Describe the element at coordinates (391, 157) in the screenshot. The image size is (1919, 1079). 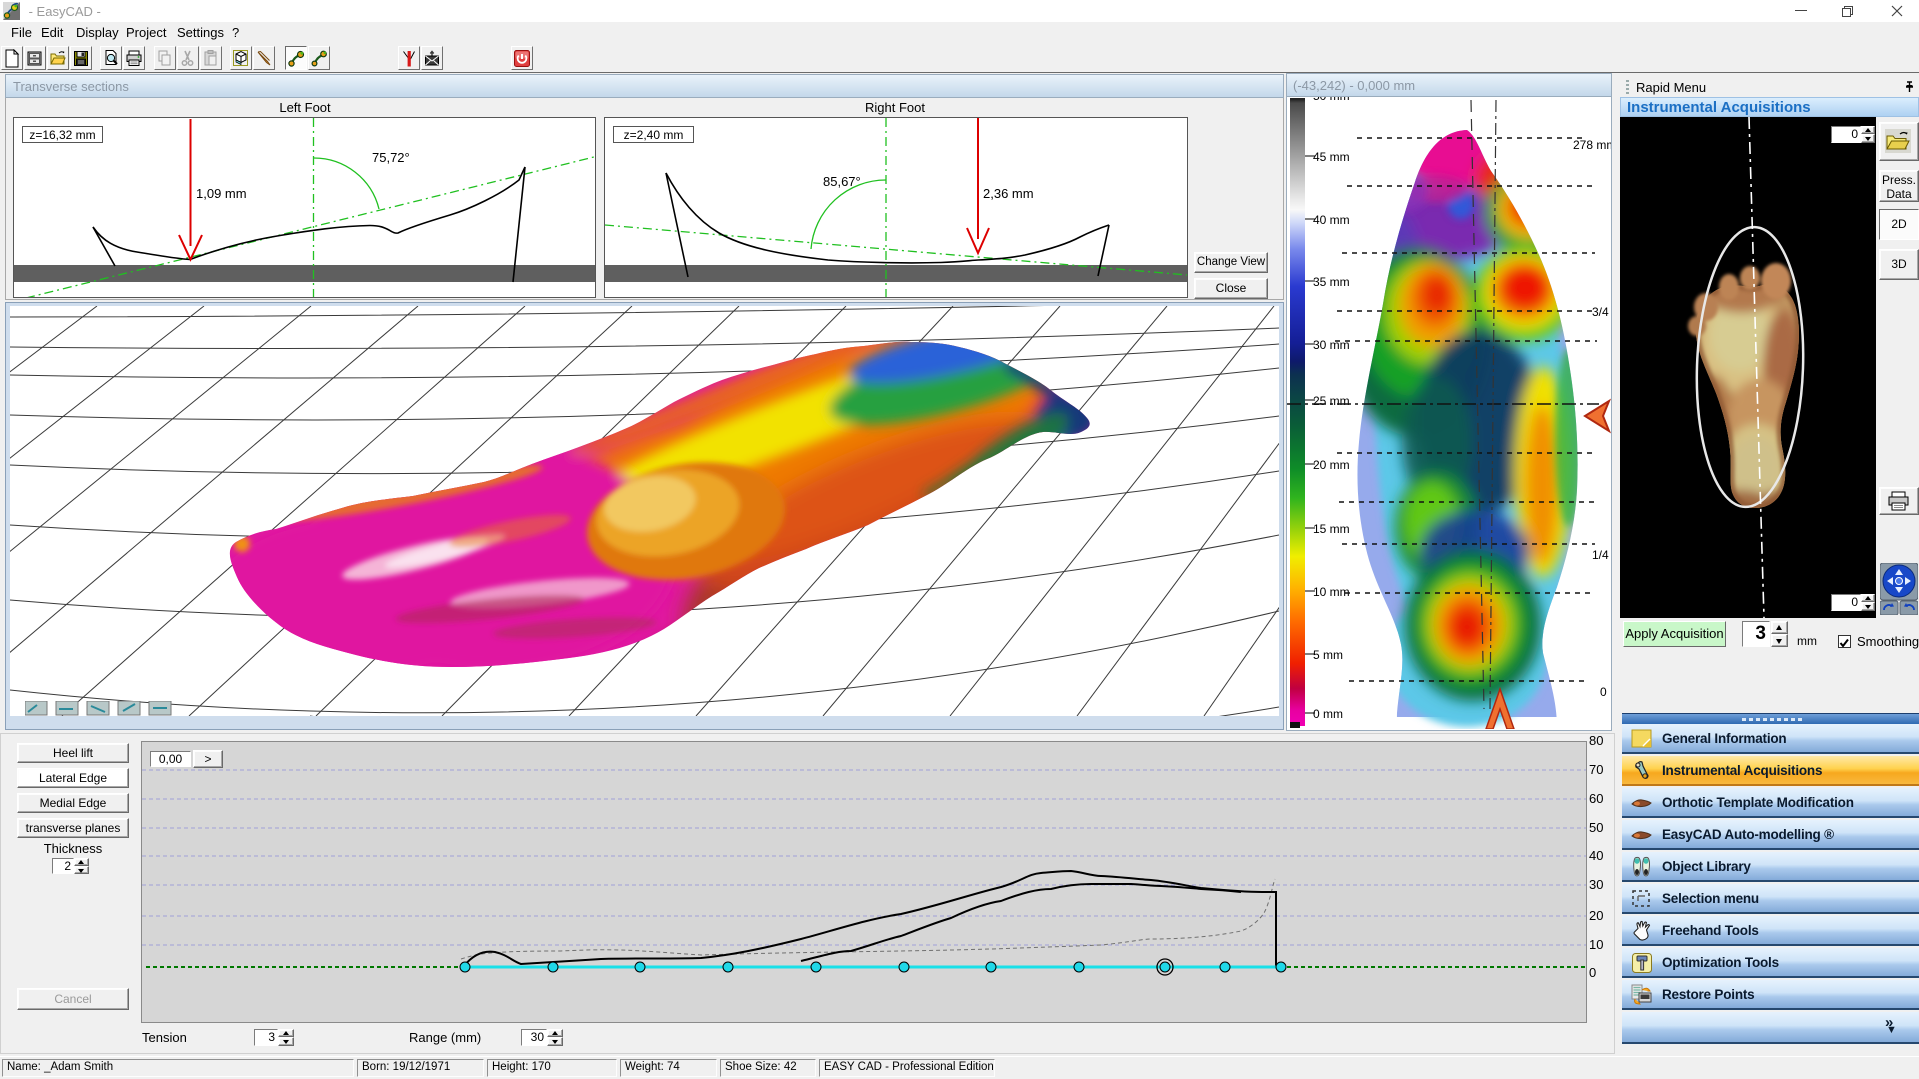
I see `svg-text: 75,72°` at that location.